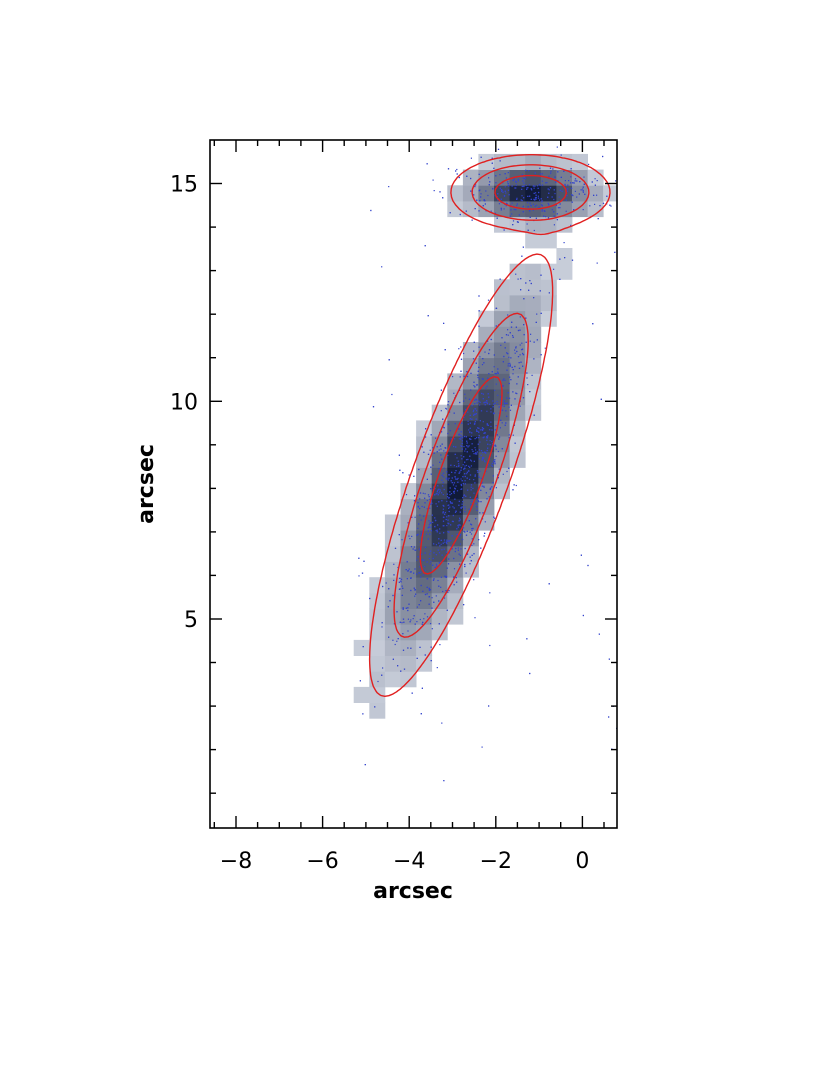 Image resolution: width=830 pixels, height=1075 pixels. What do you see at coordinates (236, 861) in the screenshot?
I see `x-tick-label: −8` at bounding box center [236, 861].